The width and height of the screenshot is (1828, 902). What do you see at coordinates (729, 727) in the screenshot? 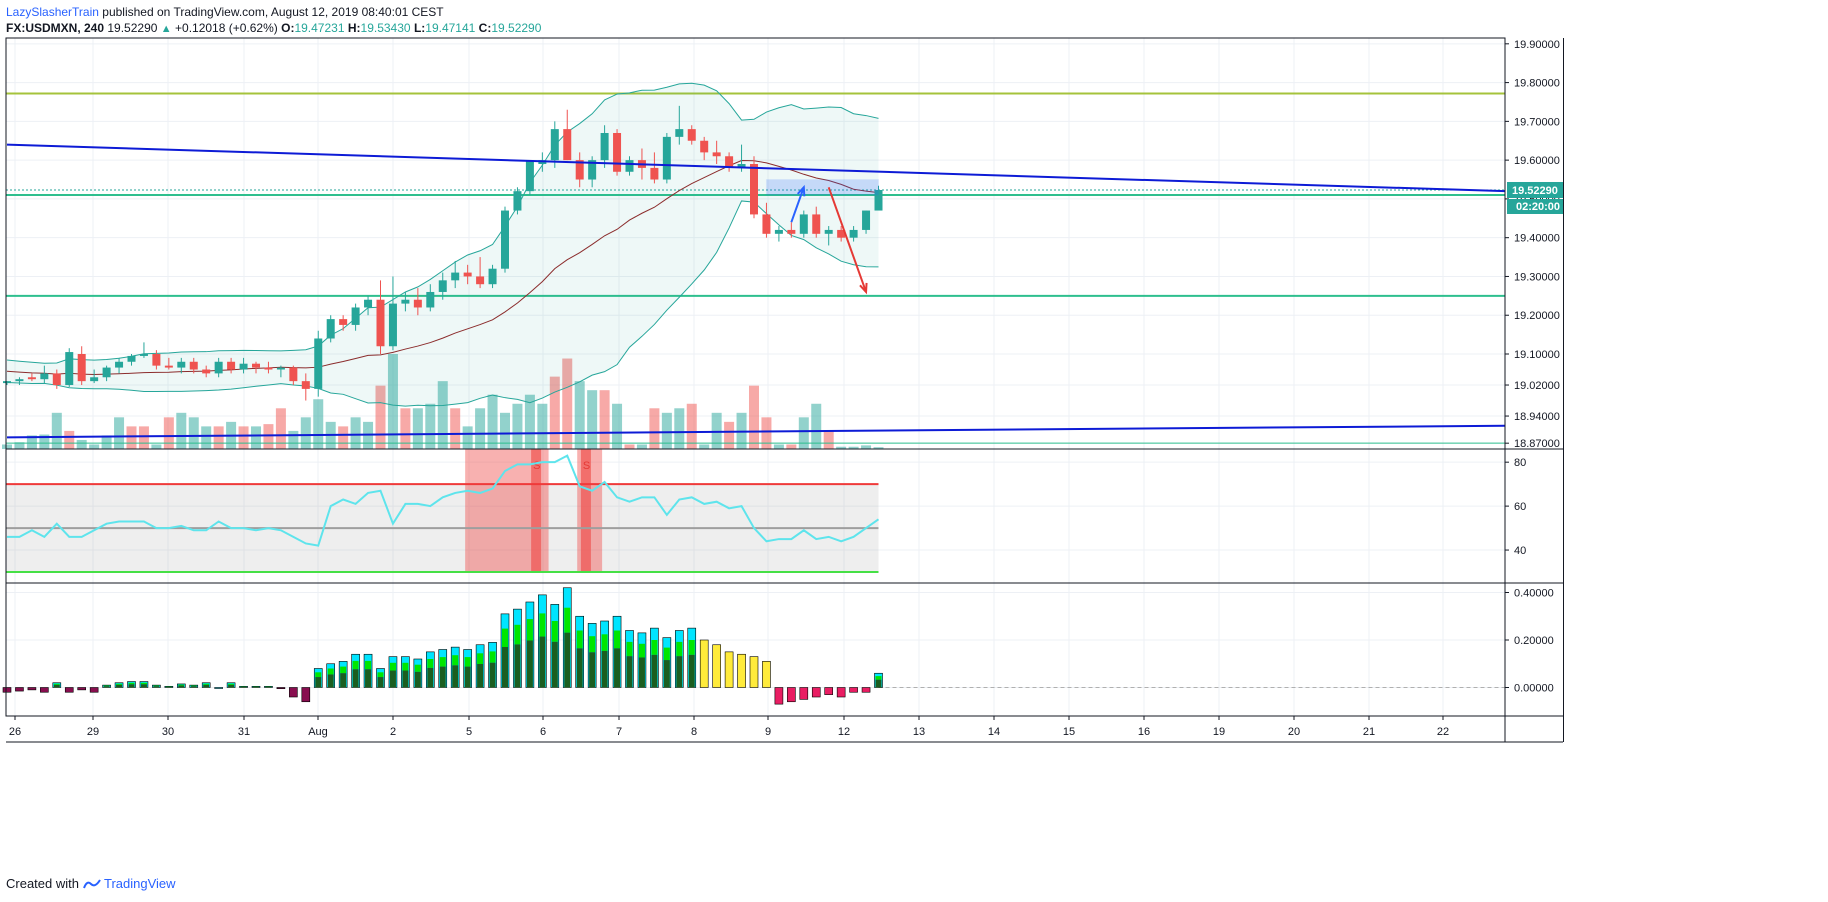
I see `time-axis: 26 29 30 31 Aug 2 5 6 7 8 9 12 13 14 15 16 19 20 21 22` at bounding box center [729, 727].